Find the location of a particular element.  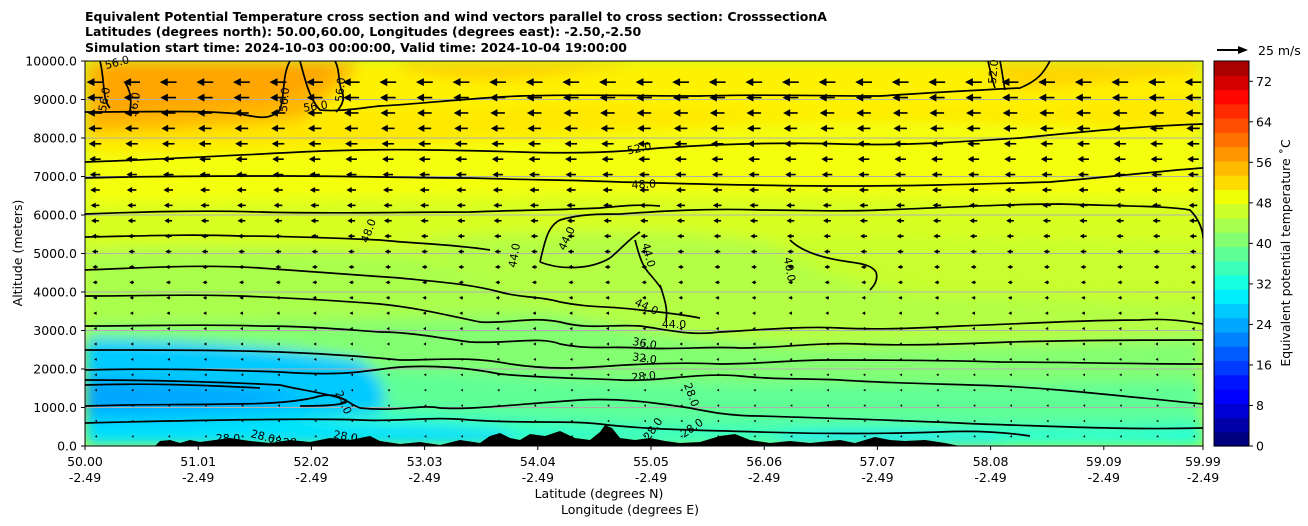

y-tick-label: 1000.0 is located at coordinates (55, 407).